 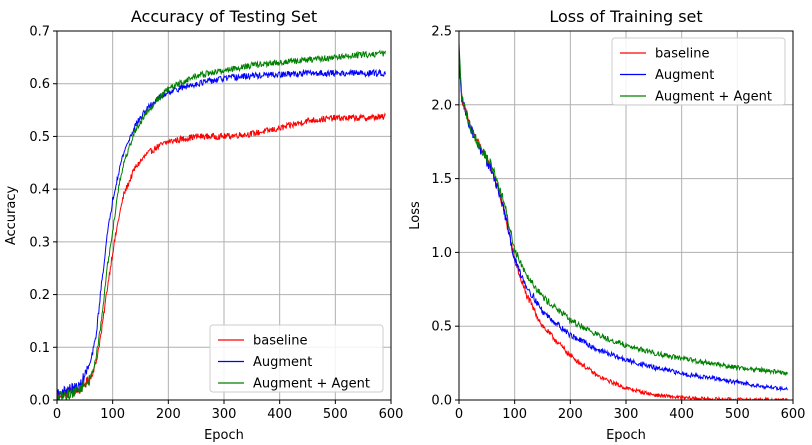 What do you see at coordinates (39, 295) in the screenshot?
I see `y-tick-label: 0.2` at bounding box center [39, 295].